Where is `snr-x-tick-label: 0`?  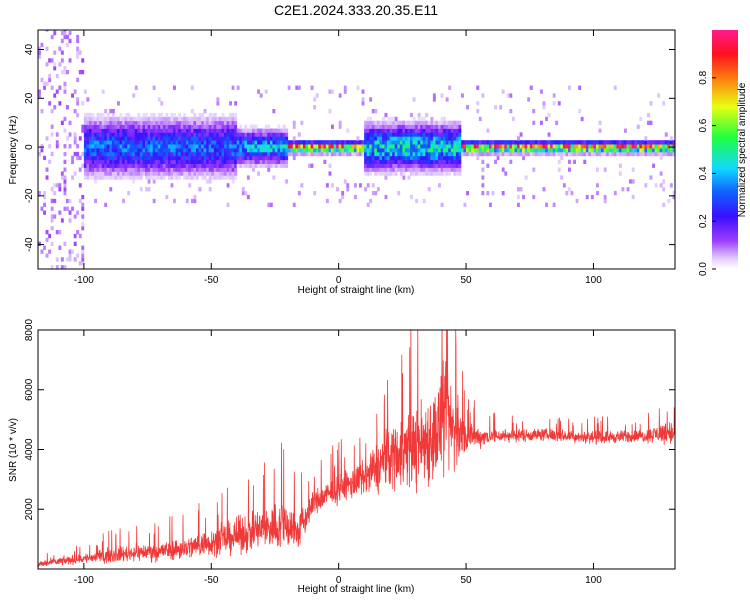 snr-x-tick-label: 0 is located at coordinates (339, 580).